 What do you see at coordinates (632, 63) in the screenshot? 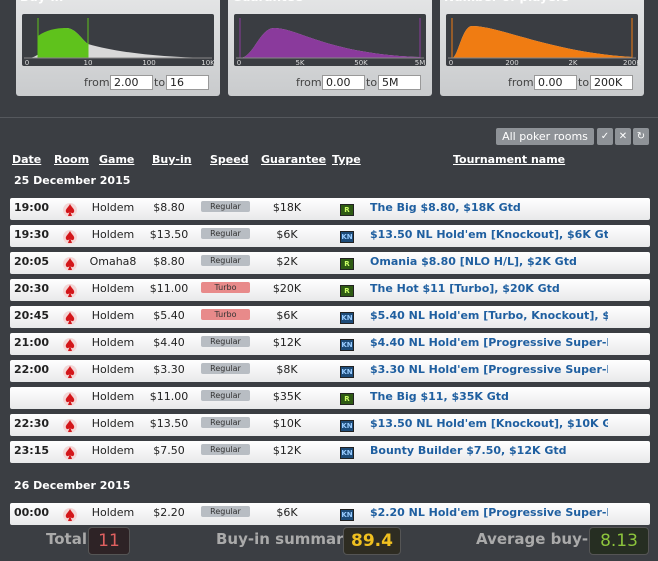
I see `axis-label: 200K` at bounding box center [632, 63].